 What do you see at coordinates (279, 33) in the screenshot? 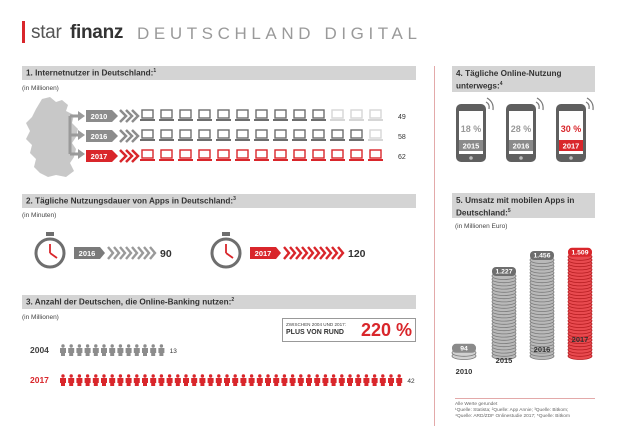
I see `page-title: DEUTSCHLAND DIGITAL` at bounding box center [279, 33].